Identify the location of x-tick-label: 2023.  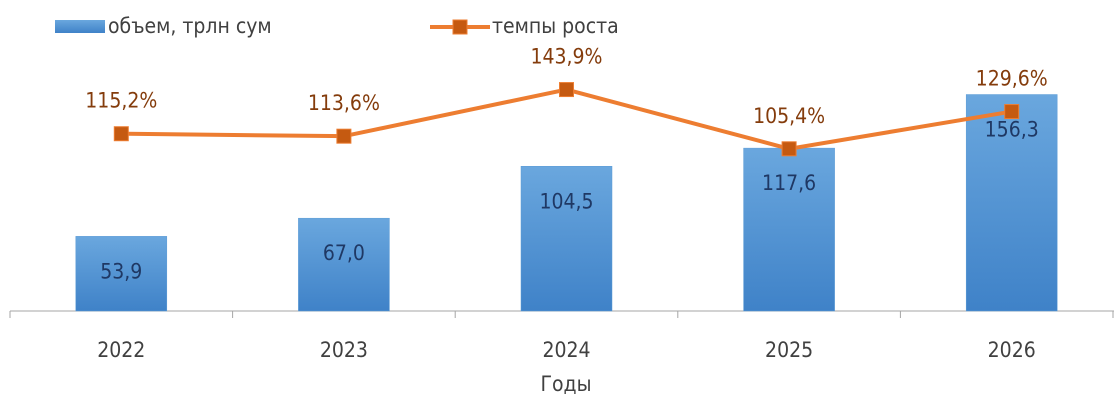
(344, 350).